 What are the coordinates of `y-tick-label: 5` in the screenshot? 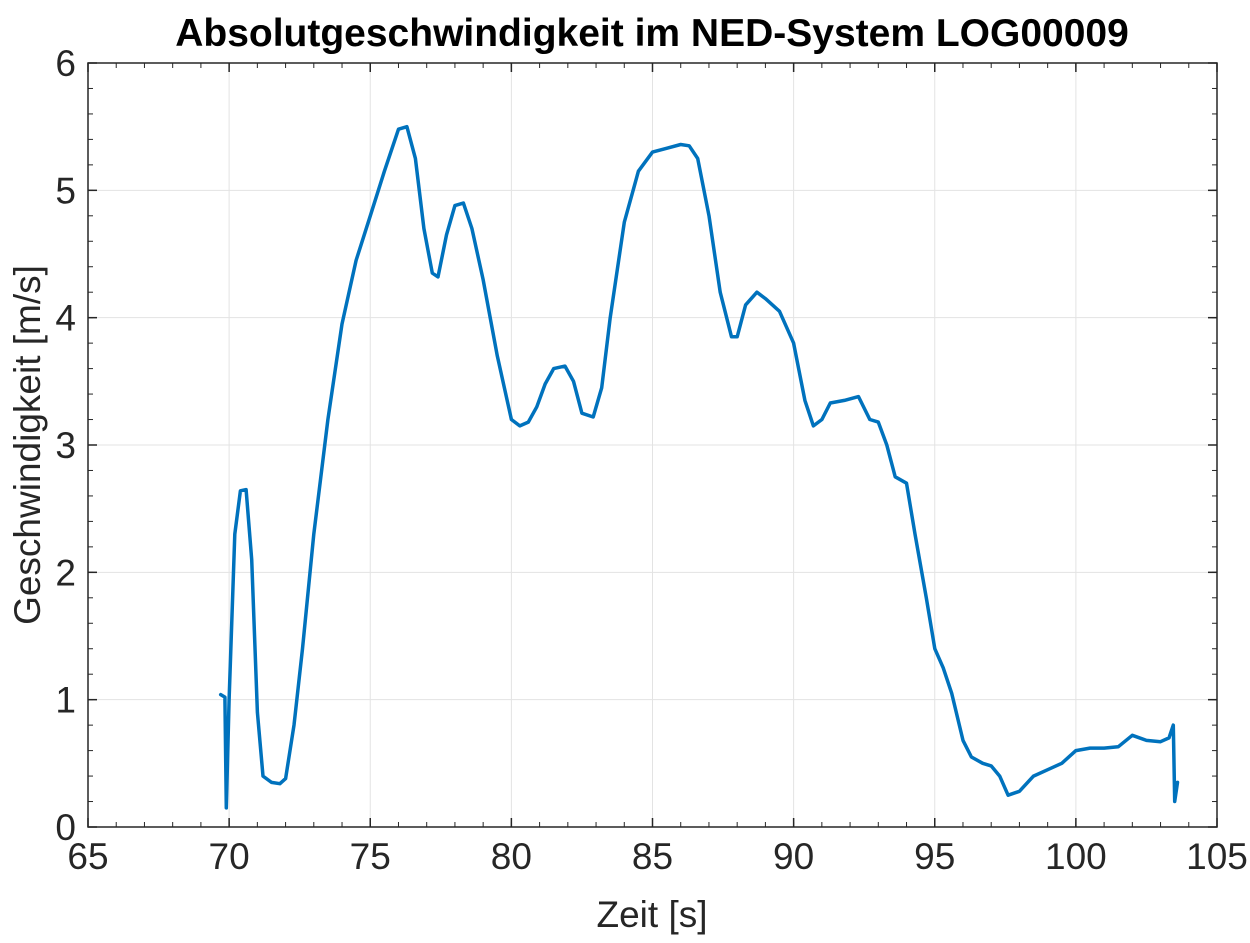 It's located at (65, 190).